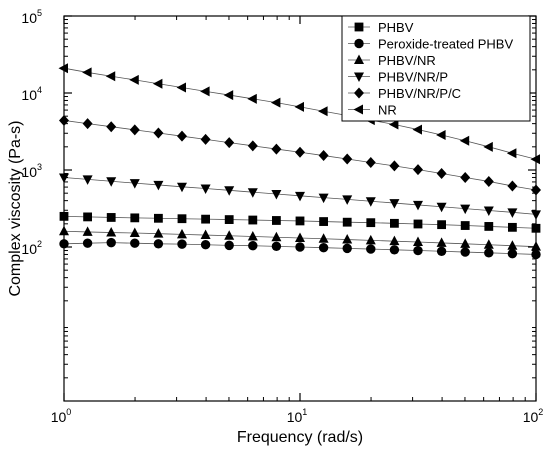  What do you see at coordinates (413, 77) in the screenshot?
I see `legend-label: PHBV/NR/P` at bounding box center [413, 77].